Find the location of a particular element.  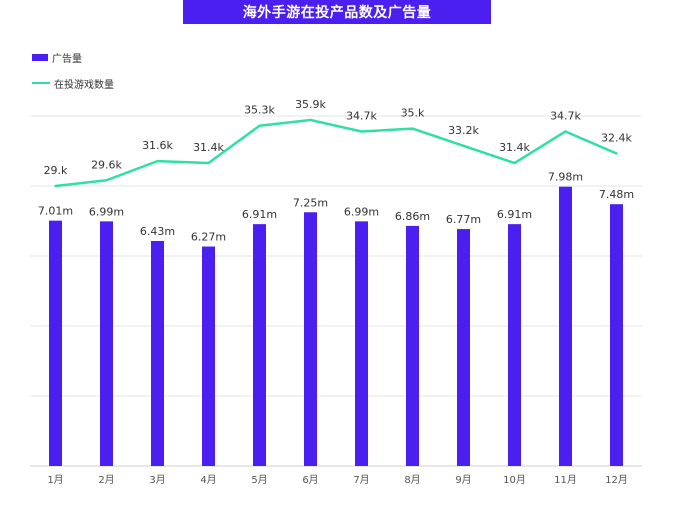

x-tick-label: 12月 is located at coordinates (616, 480).